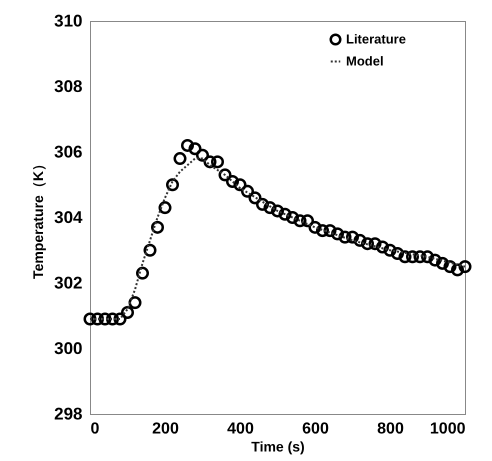  I want to click on legend-label: Model, so click(365, 61).